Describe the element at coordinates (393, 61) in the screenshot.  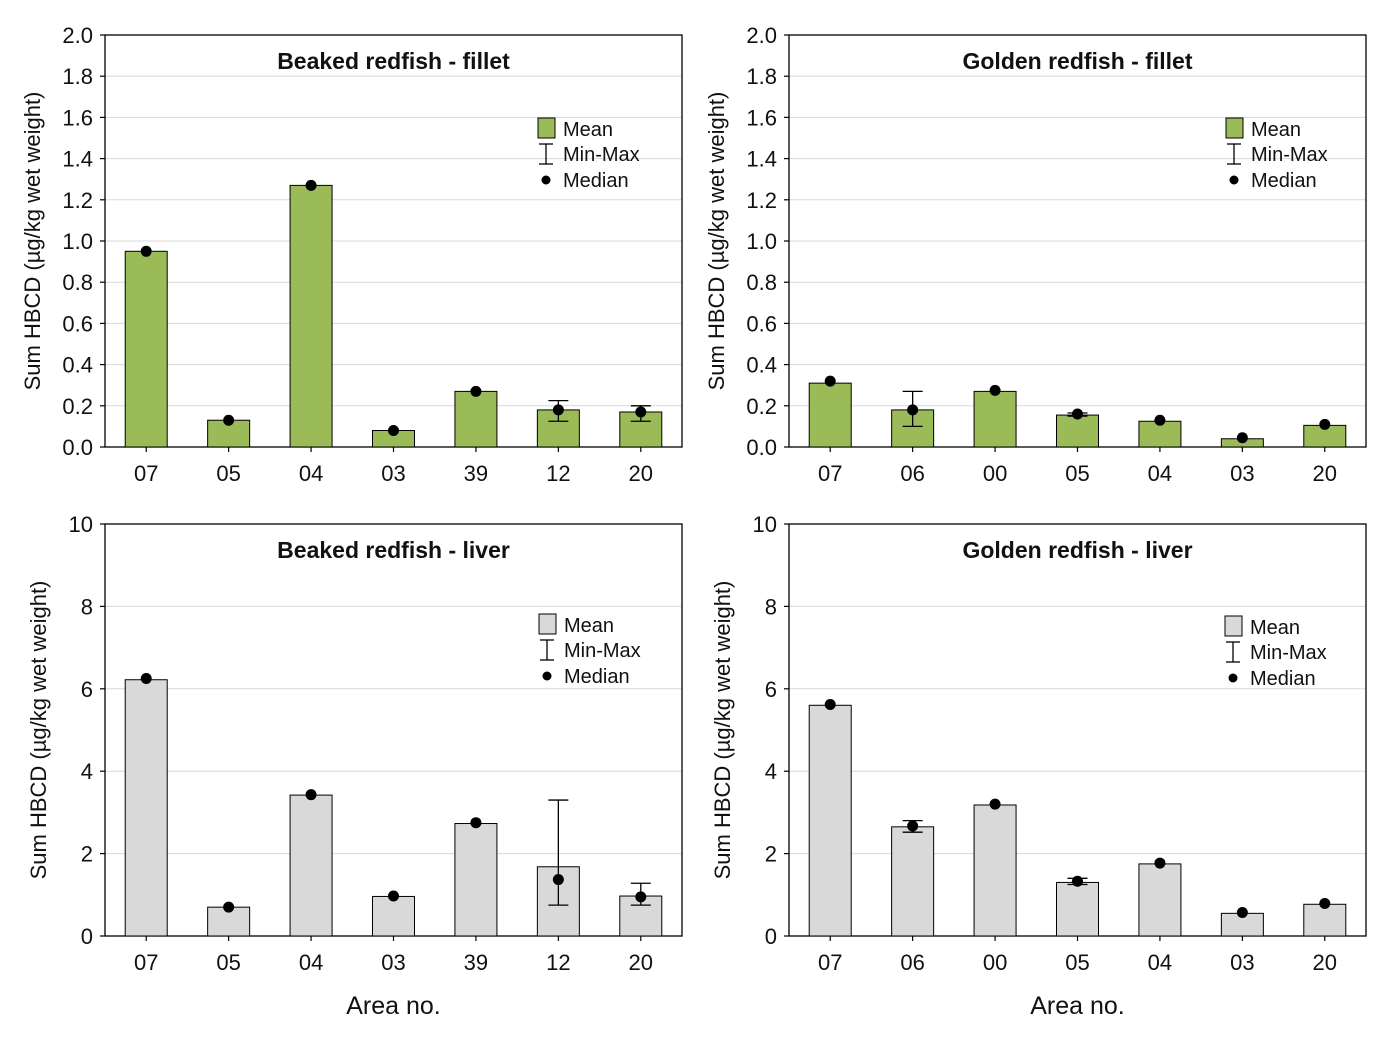
I see `chart-title: Beaked redfish - fillet` at that location.